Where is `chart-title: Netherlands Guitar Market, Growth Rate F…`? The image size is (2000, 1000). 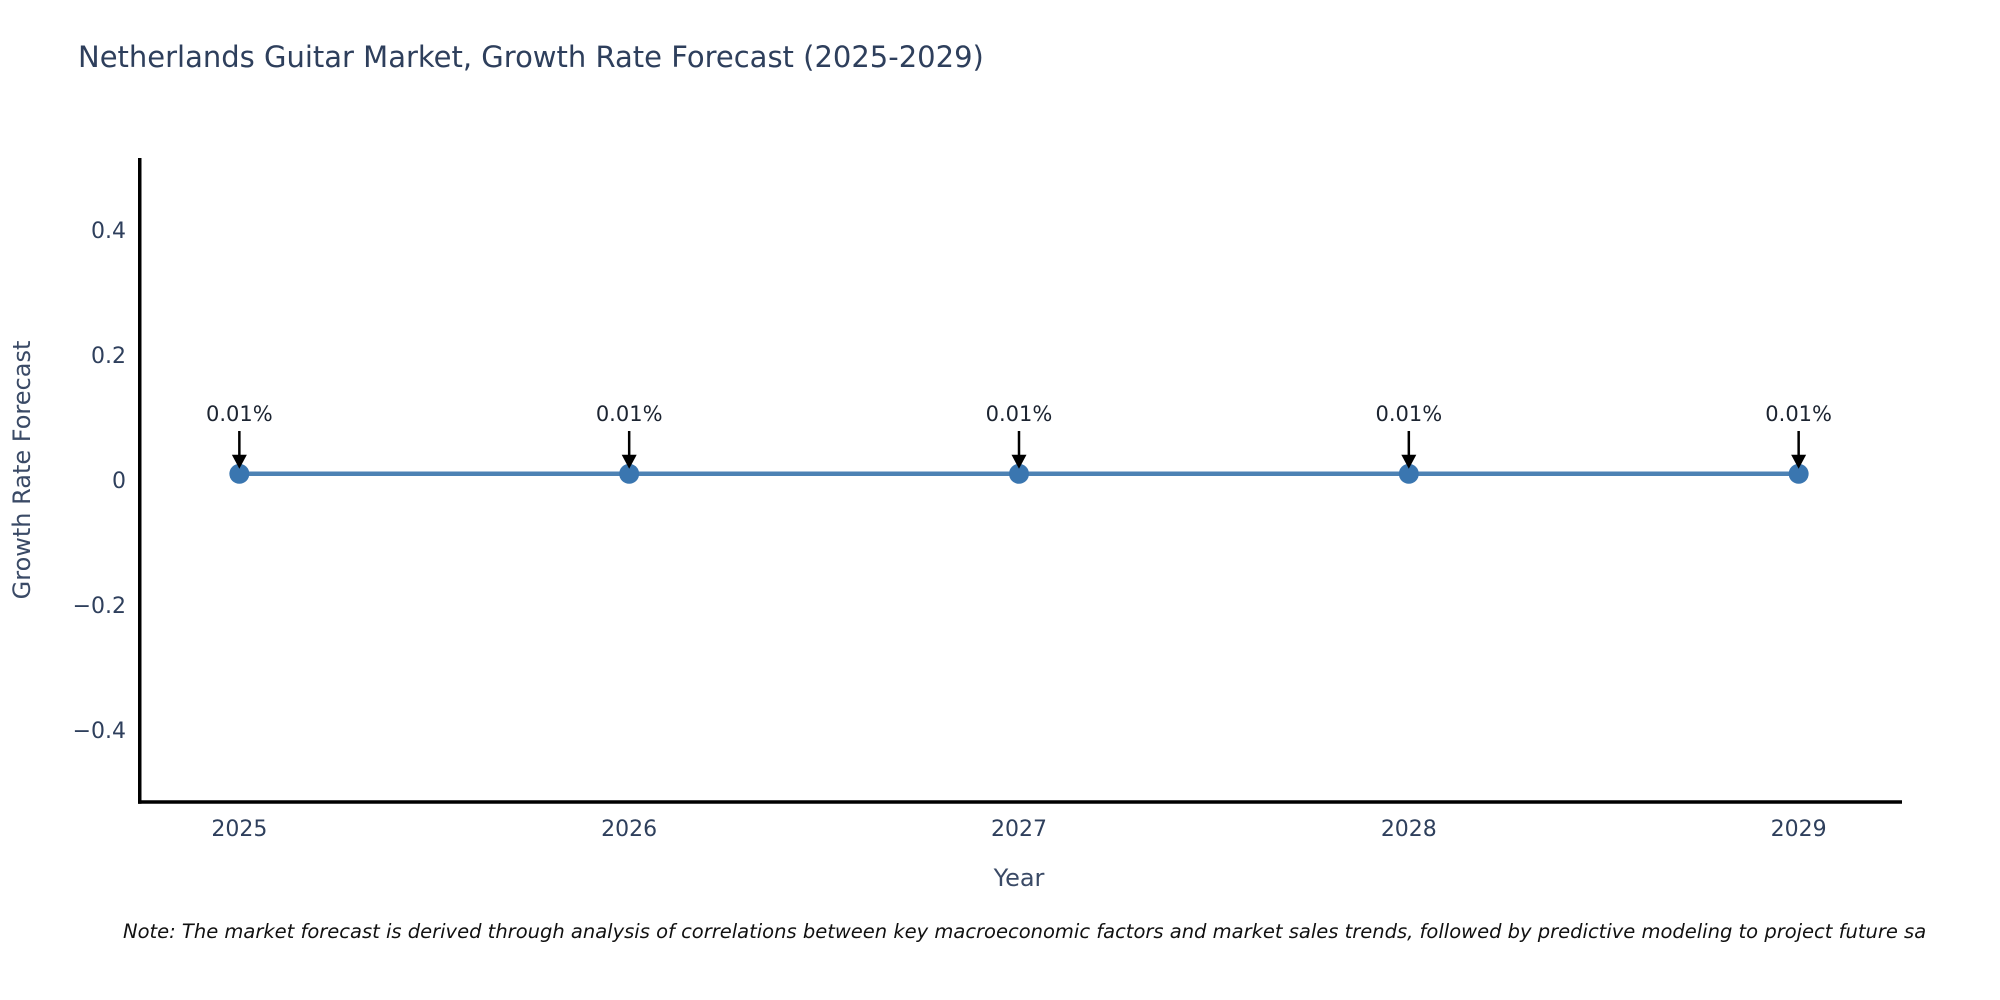 chart-title: Netherlands Guitar Market, Growth Rate F… is located at coordinates (531, 57).